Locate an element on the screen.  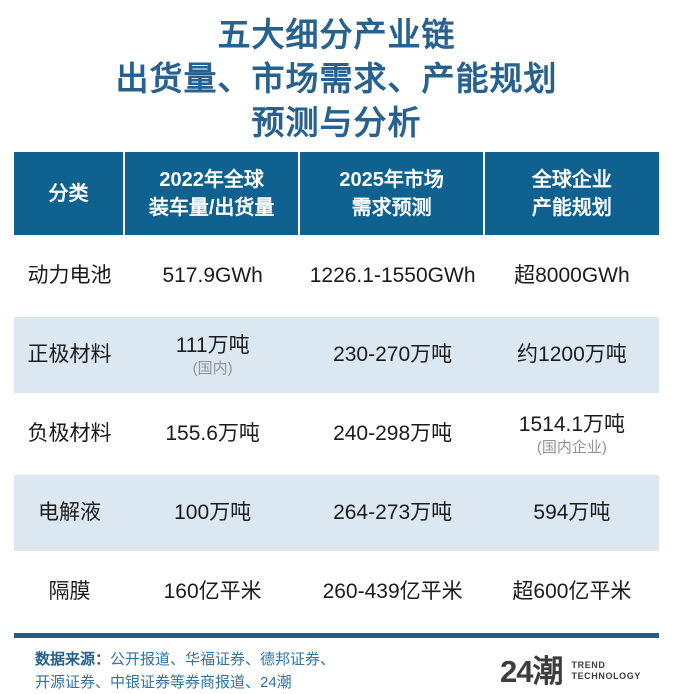
row-category: 正极材料 is located at coordinates (69, 354).